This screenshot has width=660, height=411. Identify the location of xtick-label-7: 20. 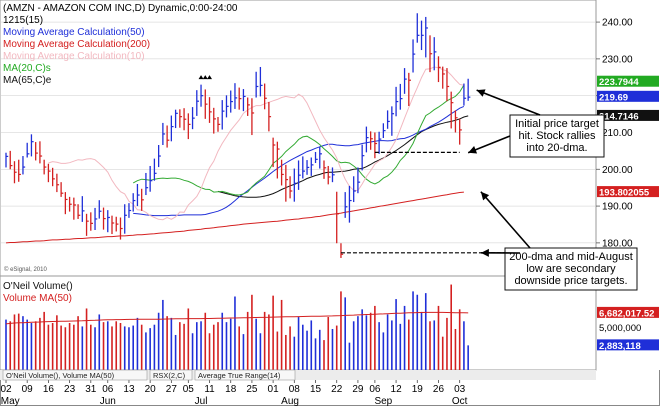
(151, 389).